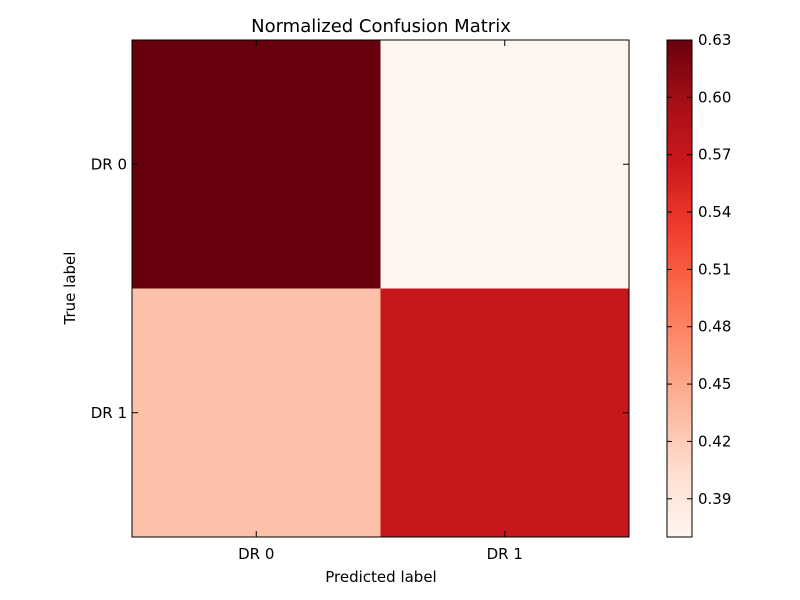 The width and height of the screenshot is (800, 600). What do you see at coordinates (714, 384) in the screenshot?
I see `colorbar-tick-label: 0.45` at bounding box center [714, 384].